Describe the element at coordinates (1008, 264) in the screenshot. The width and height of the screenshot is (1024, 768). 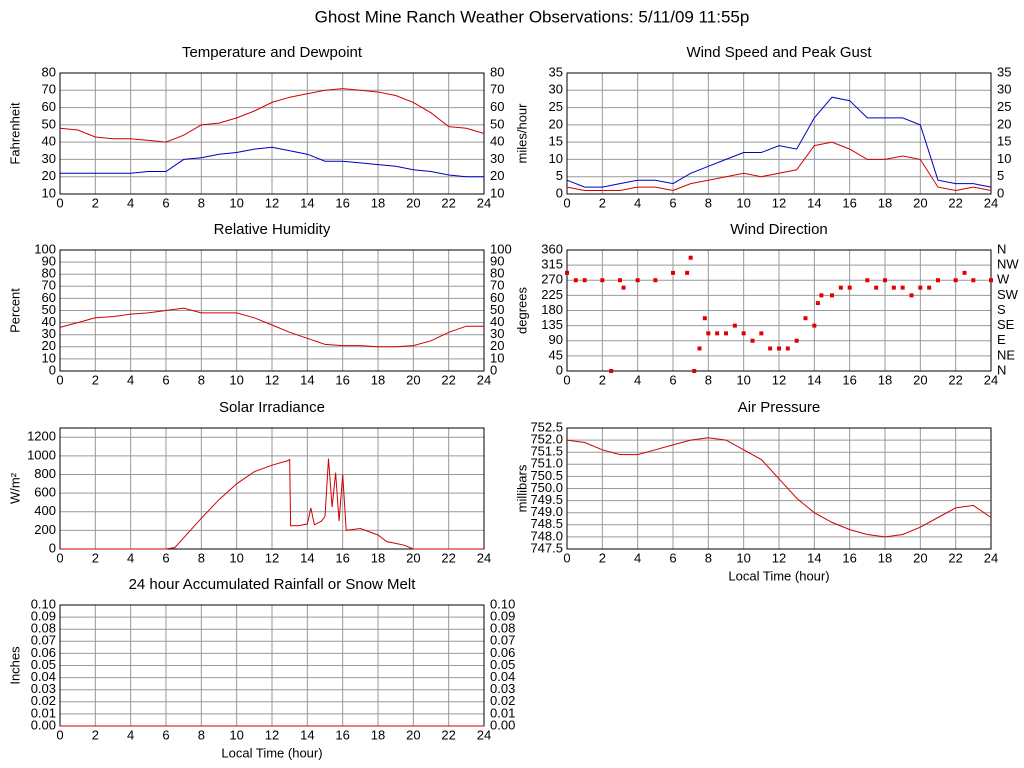
I see `y2-tick-label: NW` at that location.